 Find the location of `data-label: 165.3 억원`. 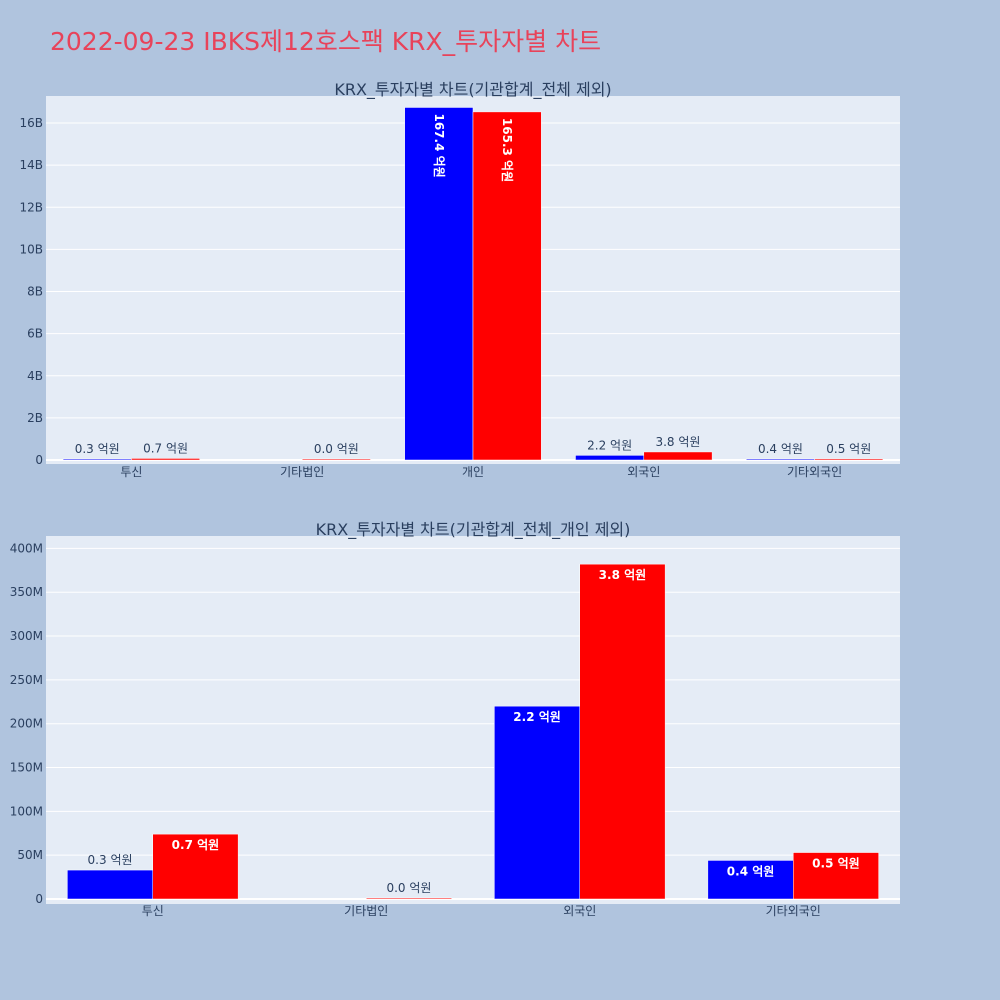

data-label: 165.3 억원 is located at coordinates (507, 150).